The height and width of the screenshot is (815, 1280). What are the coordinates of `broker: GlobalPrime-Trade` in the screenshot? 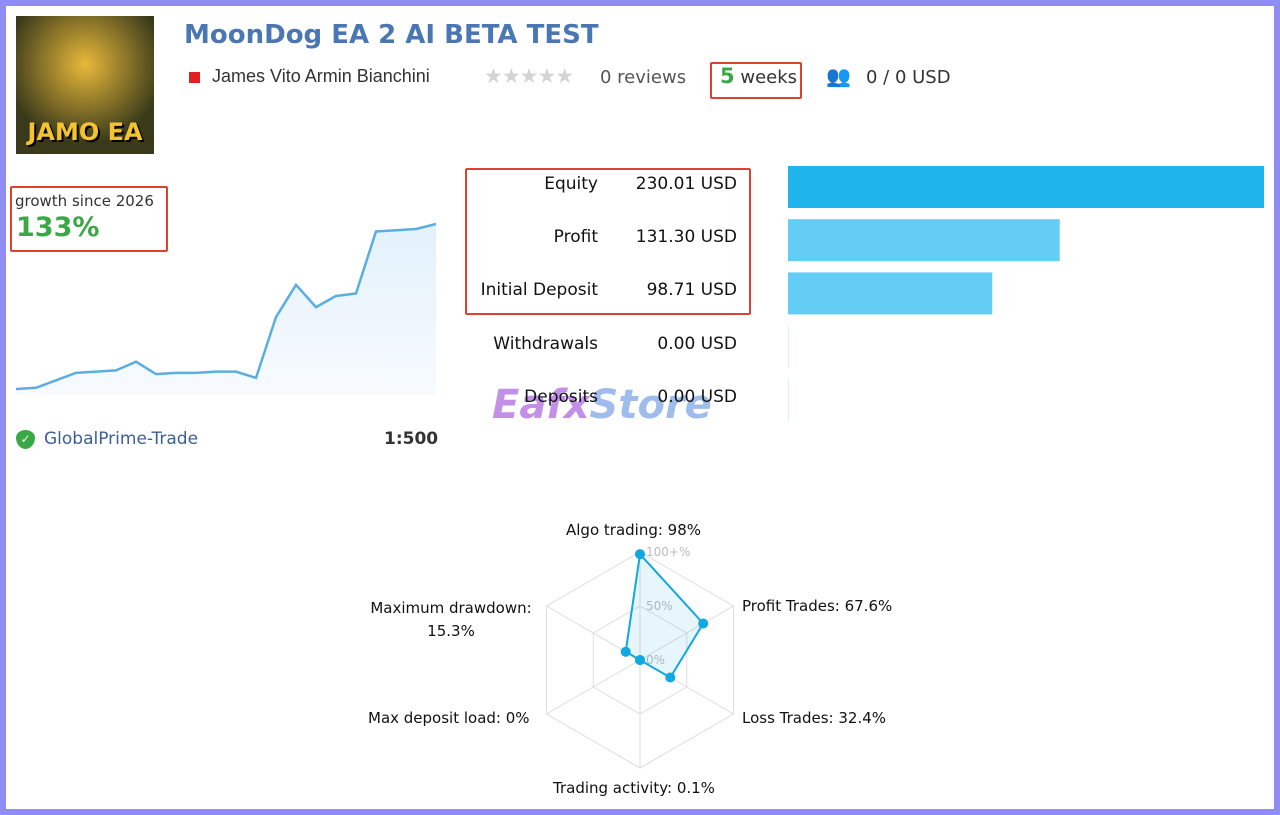 It's located at (121, 439).